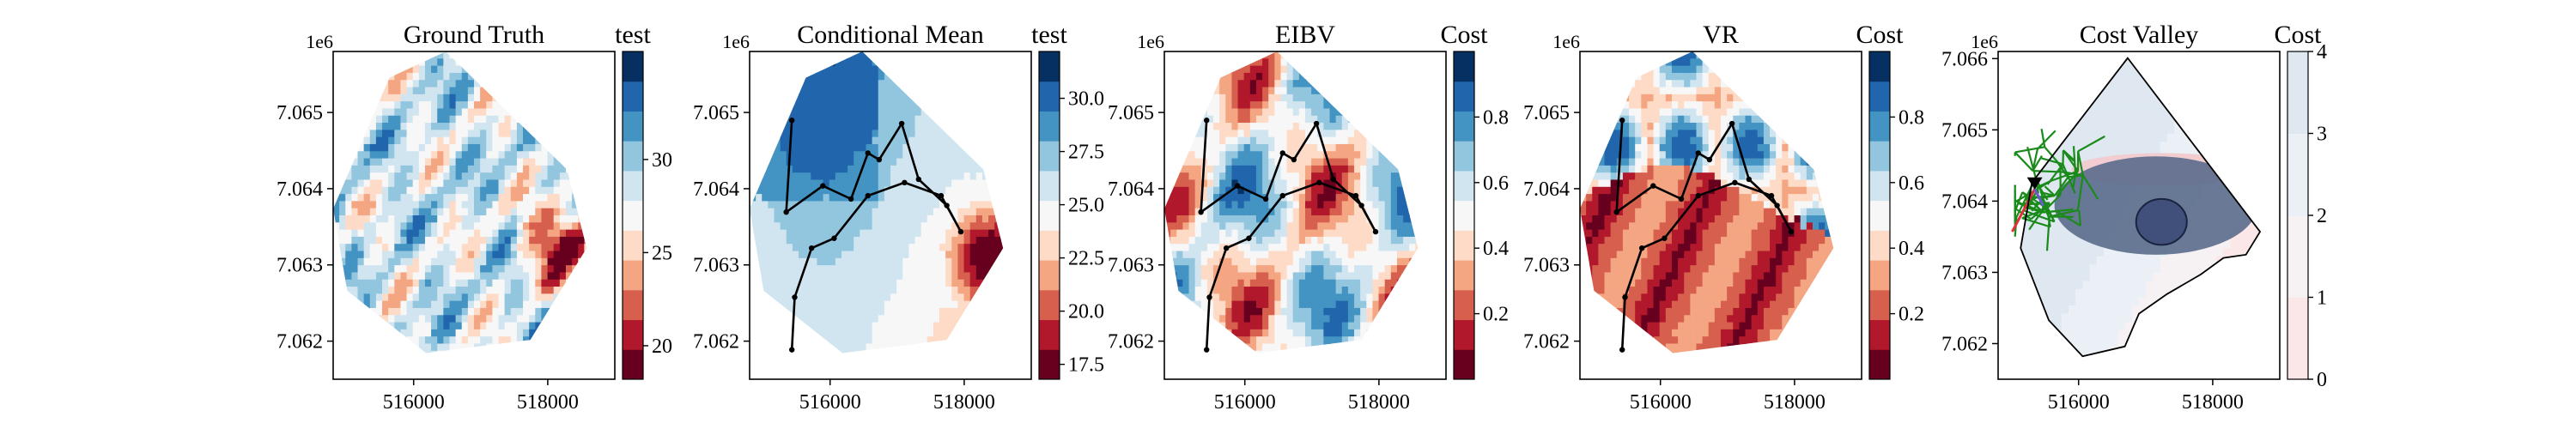 This screenshot has height=429, width=2576. I want to click on survey-waypoint, so click(792, 350).